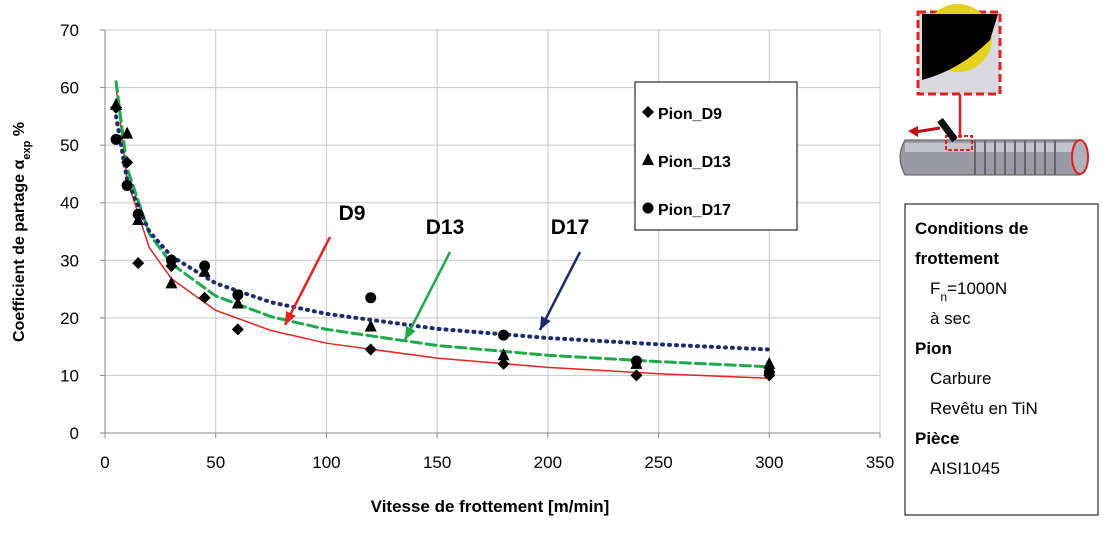 The height and width of the screenshot is (540, 1103). I want to click on condition-line: Revêtu en TiN, so click(984, 408).